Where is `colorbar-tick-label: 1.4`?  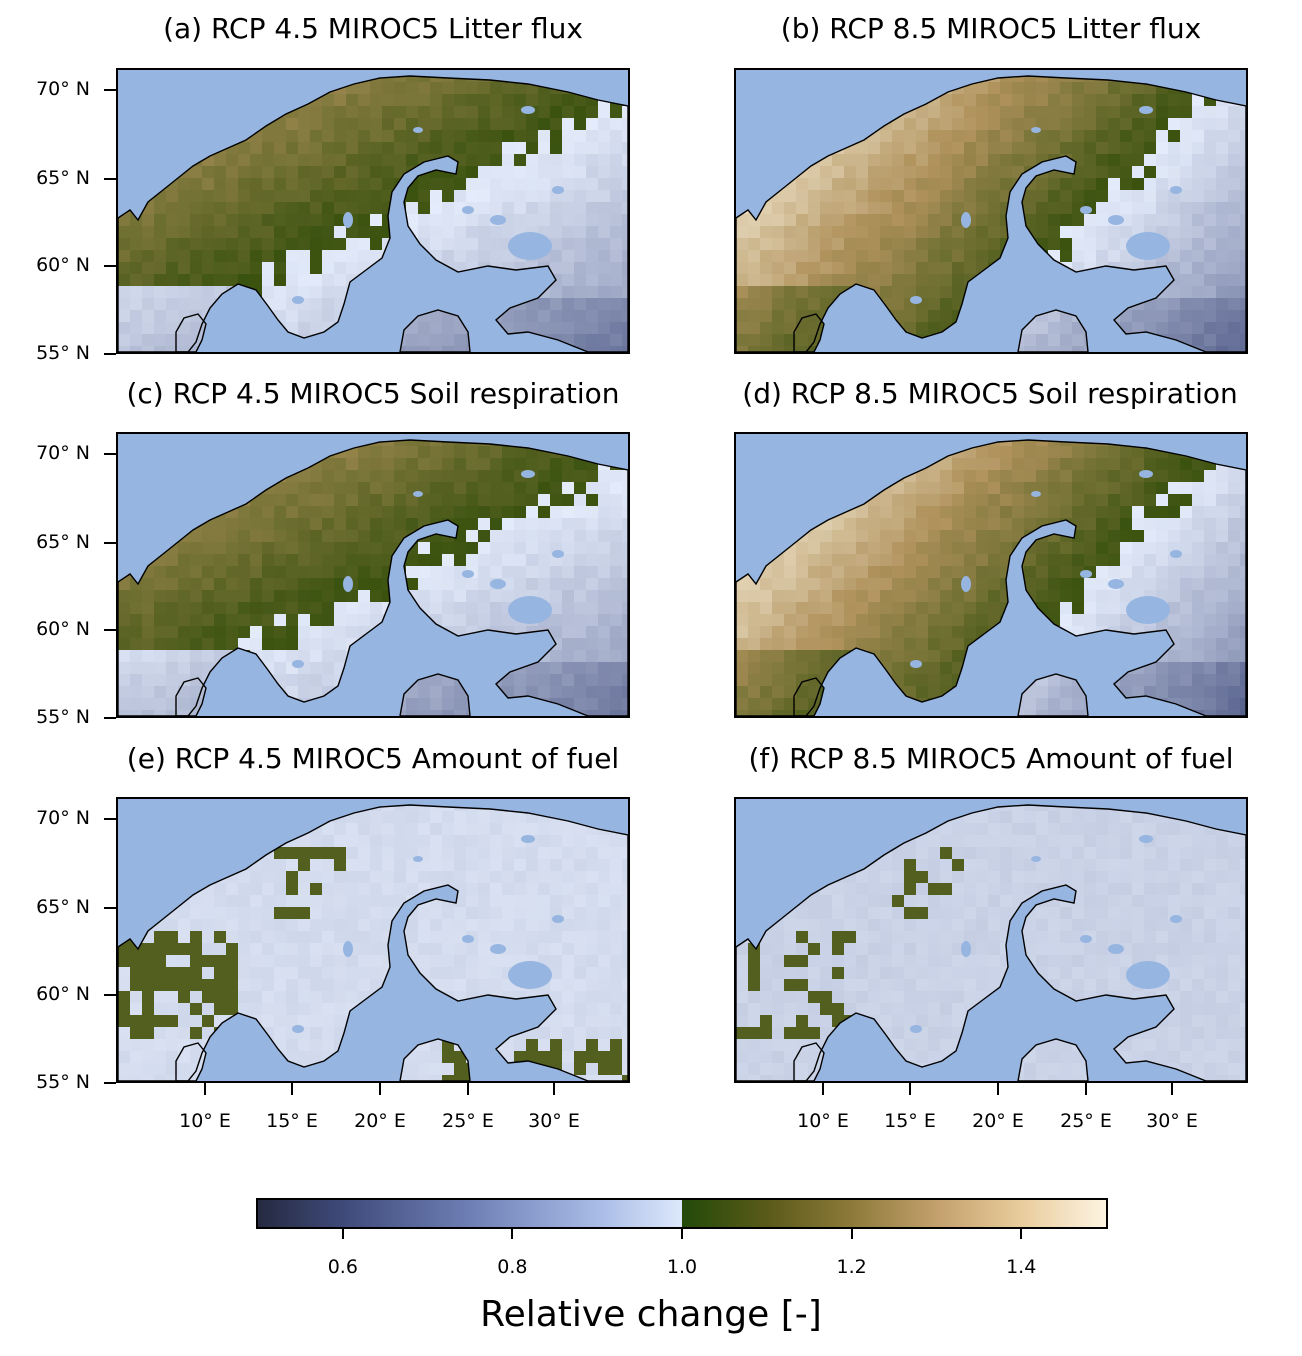
colorbar-tick-label: 1.4 is located at coordinates (1021, 1267).